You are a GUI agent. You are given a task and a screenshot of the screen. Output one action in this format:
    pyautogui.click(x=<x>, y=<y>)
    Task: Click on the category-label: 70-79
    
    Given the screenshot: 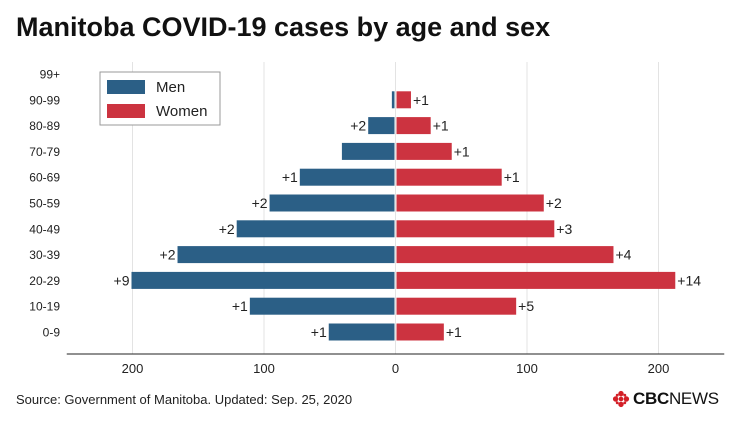 What is the action you would take?
    pyautogui.click(x=44, y=152)
    